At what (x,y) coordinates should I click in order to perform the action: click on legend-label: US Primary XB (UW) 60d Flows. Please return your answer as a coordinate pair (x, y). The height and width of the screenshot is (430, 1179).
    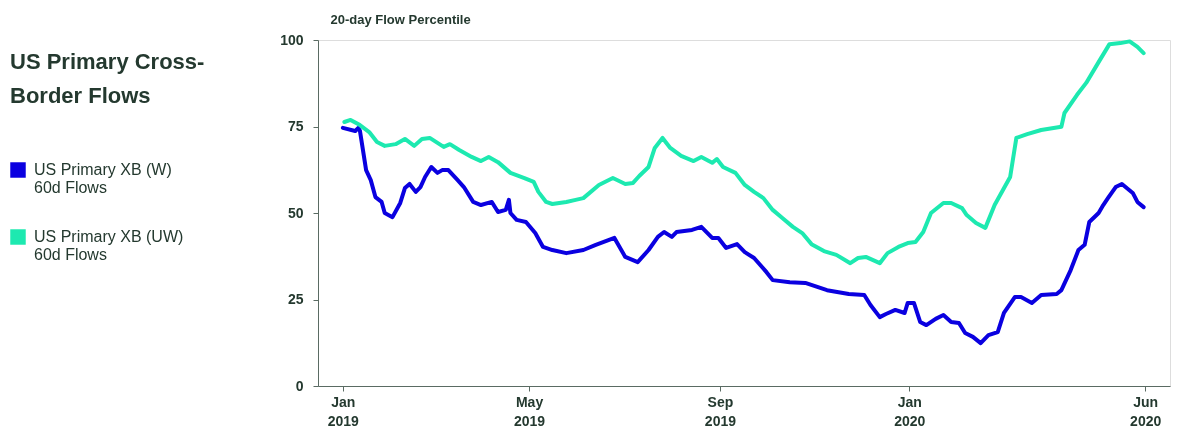
    Looking at the image, I should click on (109, 245).